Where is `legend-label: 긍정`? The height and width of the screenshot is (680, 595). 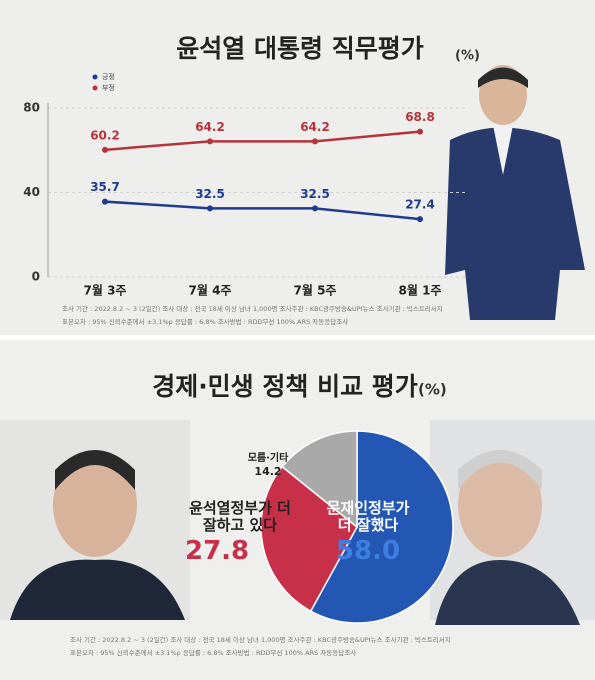 legend-label: 긍정 is located at coordinates (108, 76).